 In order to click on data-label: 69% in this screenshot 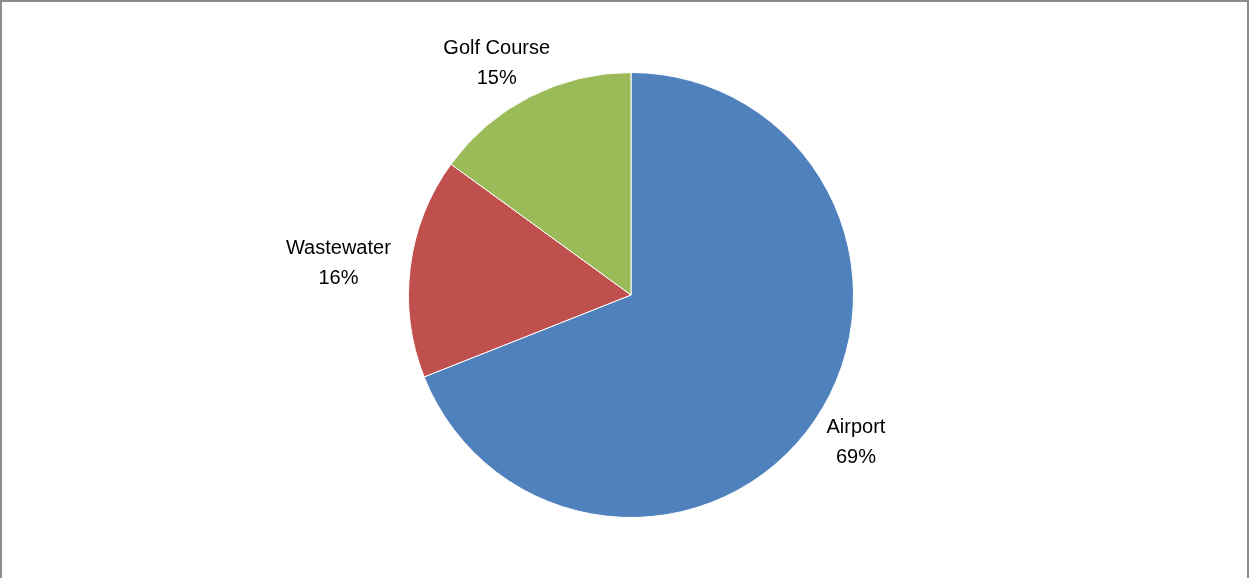, I will do `click(856, 455)`.